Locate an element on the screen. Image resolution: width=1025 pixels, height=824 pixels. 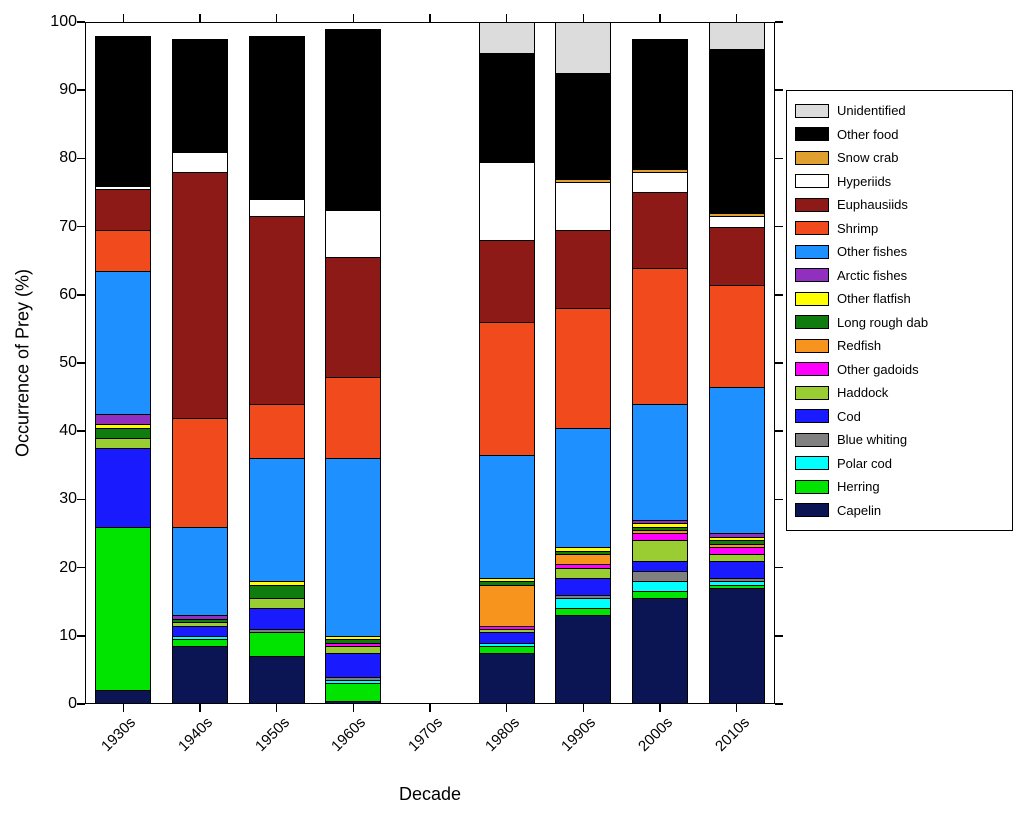
bar-1960s is located at coordinates (353, 366).